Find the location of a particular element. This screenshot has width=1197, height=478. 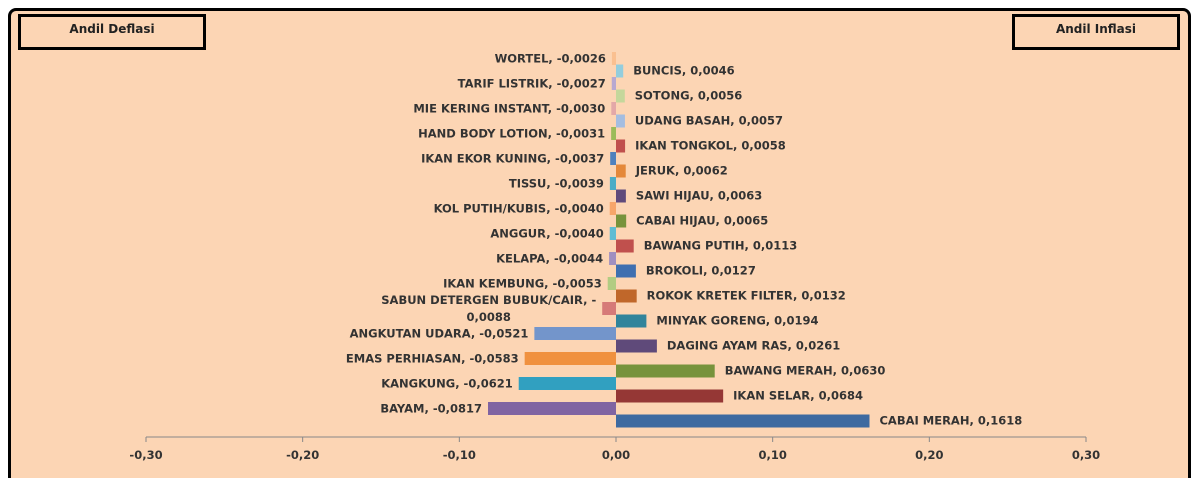

data-label: MIE KERING INSTANT, -0,0030 is located at coordinates (509, 108).